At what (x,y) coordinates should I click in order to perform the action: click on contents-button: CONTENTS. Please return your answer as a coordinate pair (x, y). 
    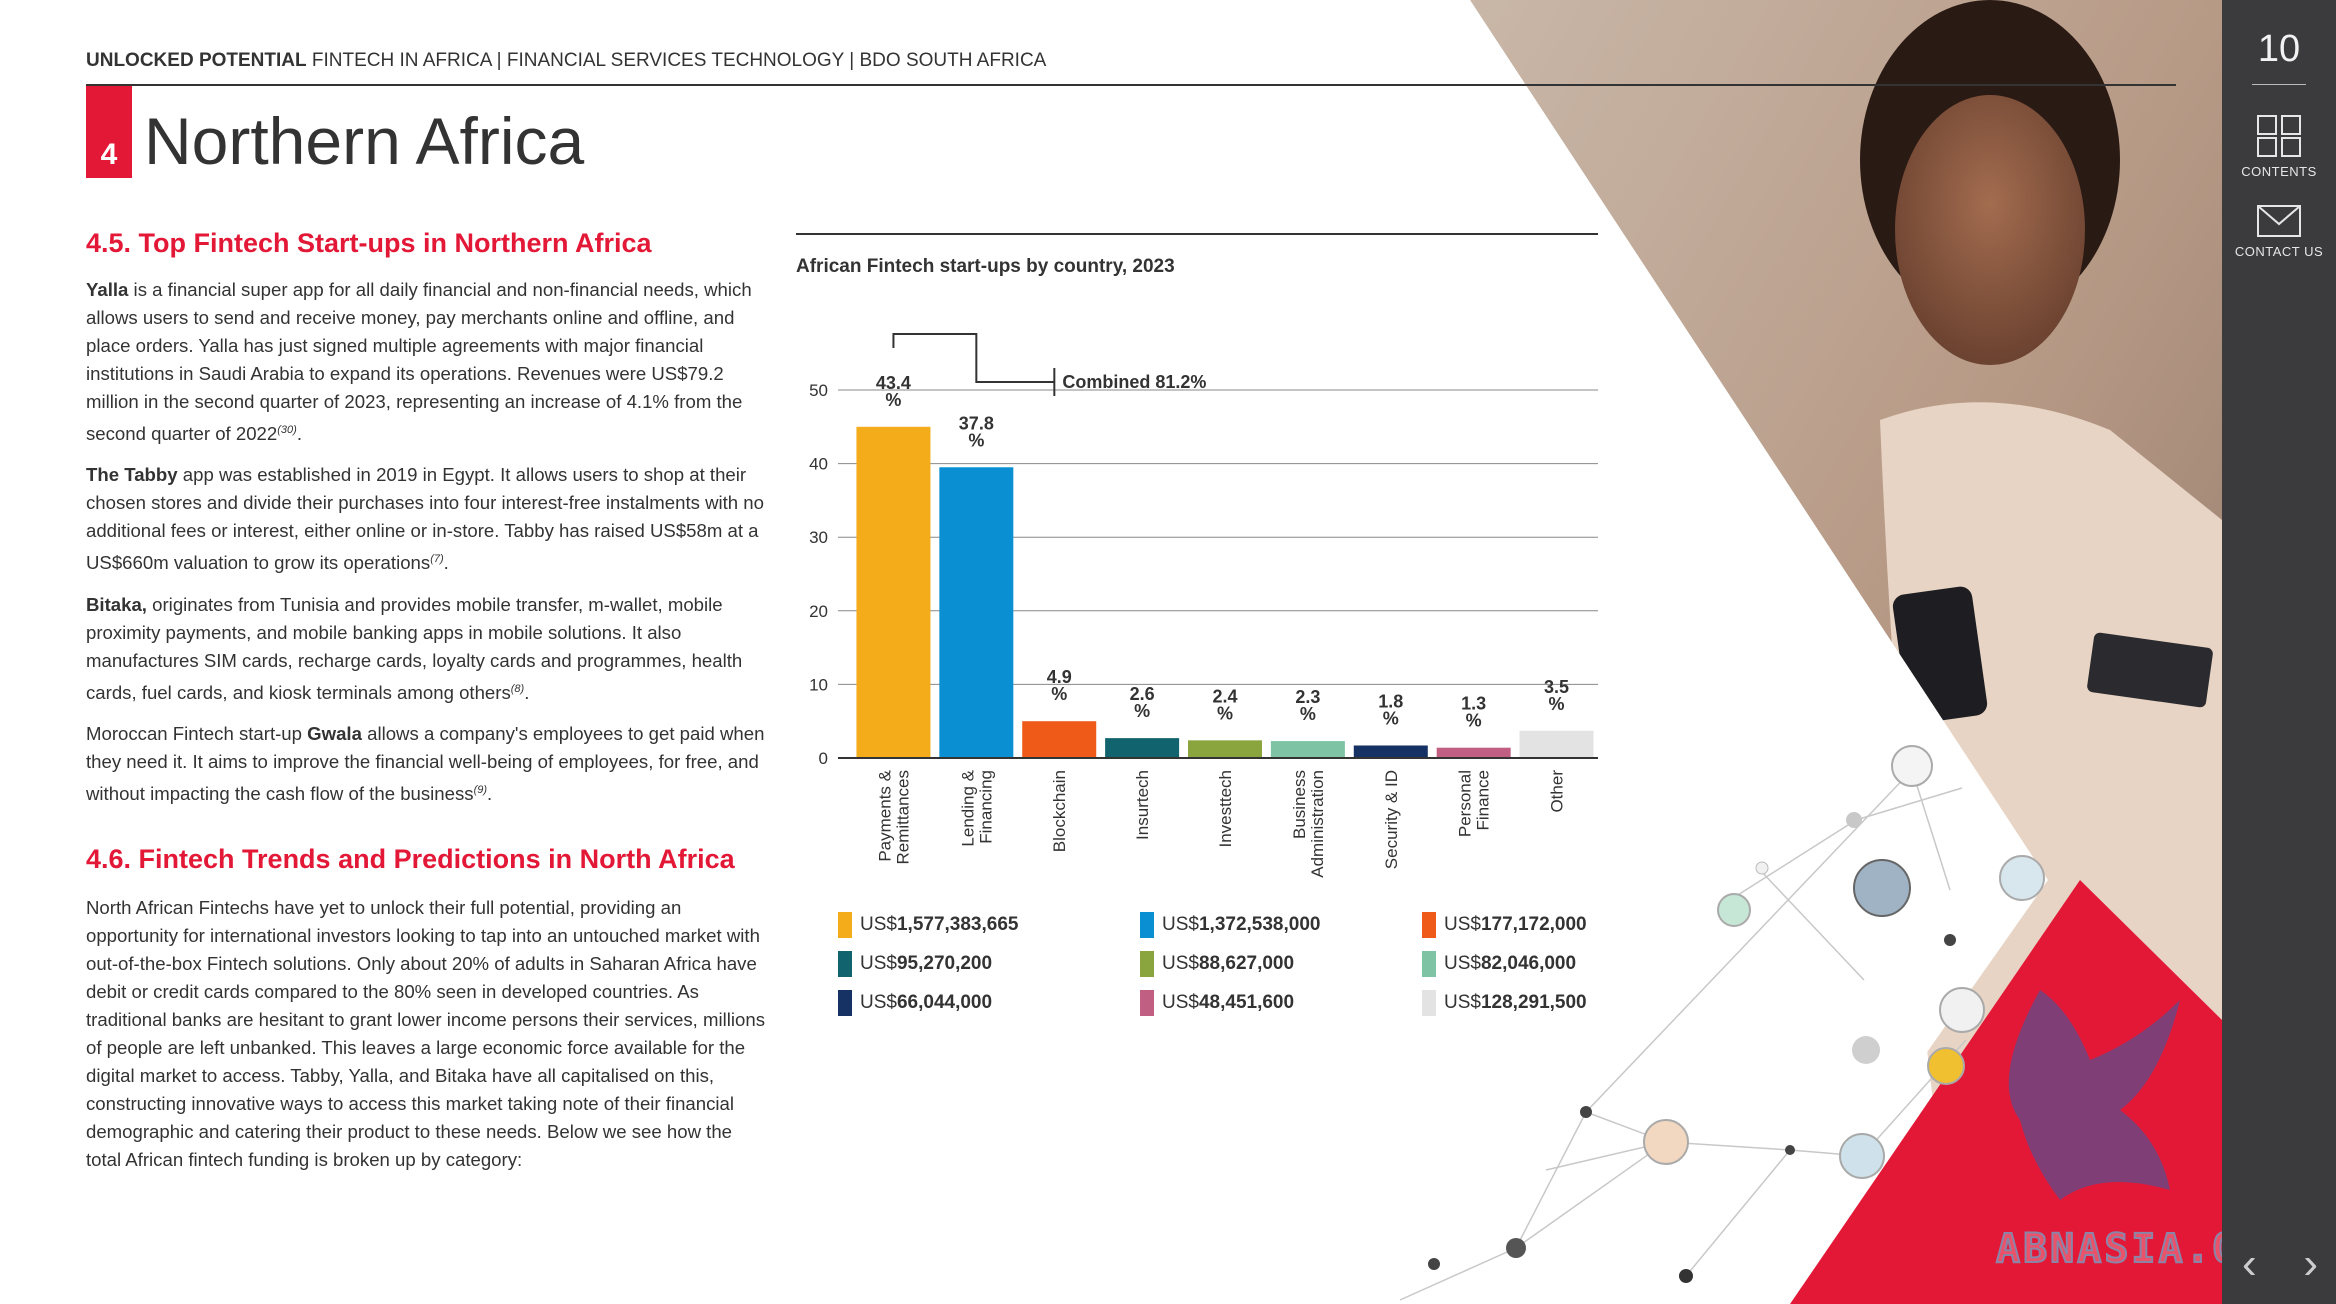
    Looking at the image, I should click on (2279, 146).